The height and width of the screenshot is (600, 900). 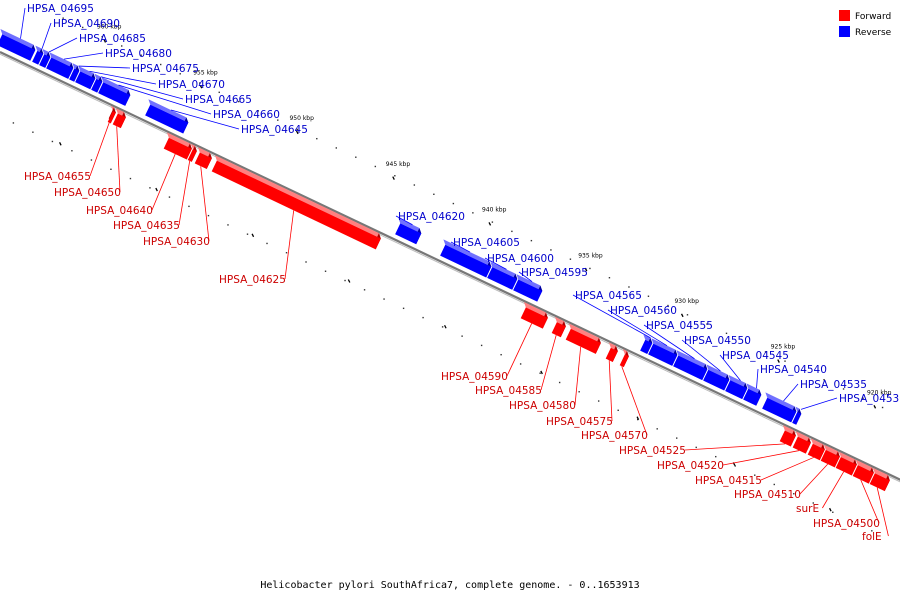 I want to click on gene-label: HPSA_04685, so click(x=112, y=39).